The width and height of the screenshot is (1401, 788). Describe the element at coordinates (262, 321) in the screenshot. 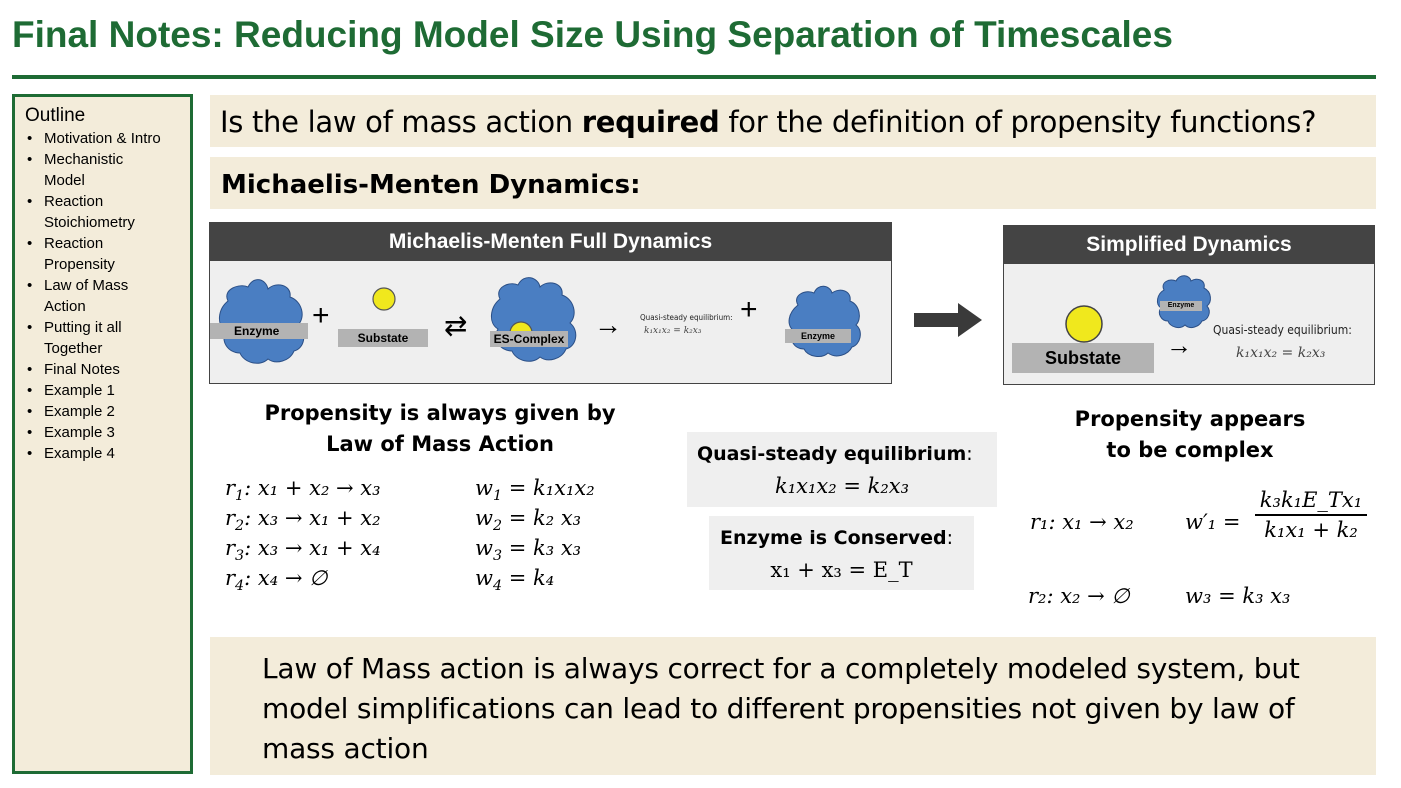

I see `enzyme-blob` at that location.